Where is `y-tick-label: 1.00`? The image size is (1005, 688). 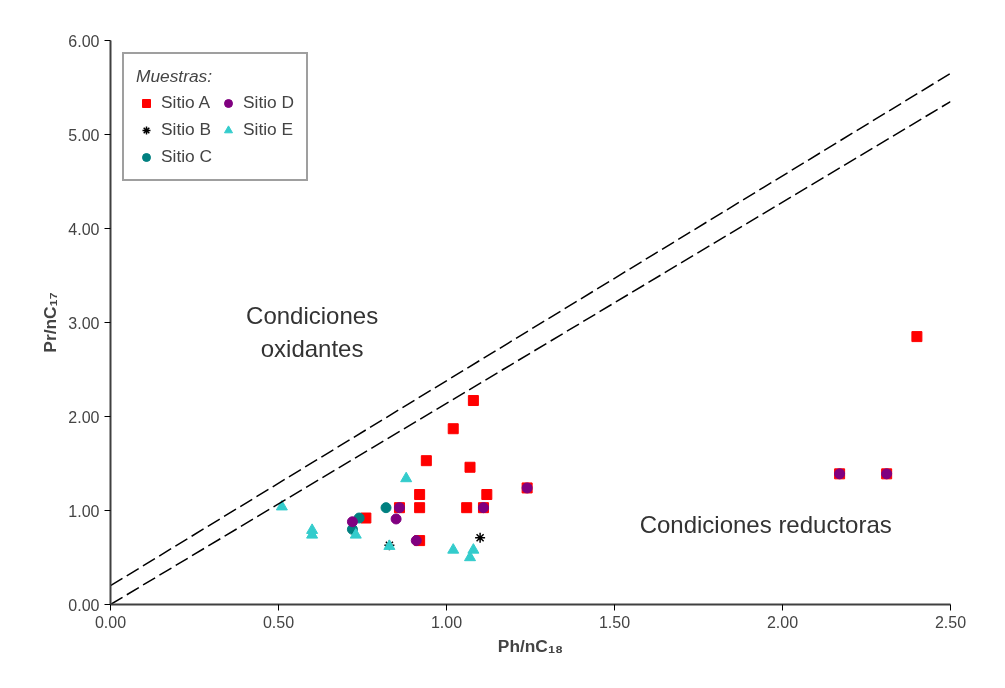 y-tick-label: 1.00 is located at coordinates (84, 511).